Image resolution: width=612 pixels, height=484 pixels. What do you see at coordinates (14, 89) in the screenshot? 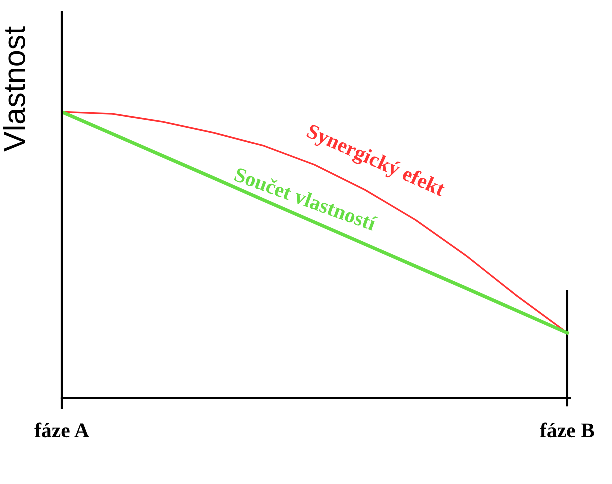
I see `y-axis-title: Vlastnost` at bounding box center [14, 89].